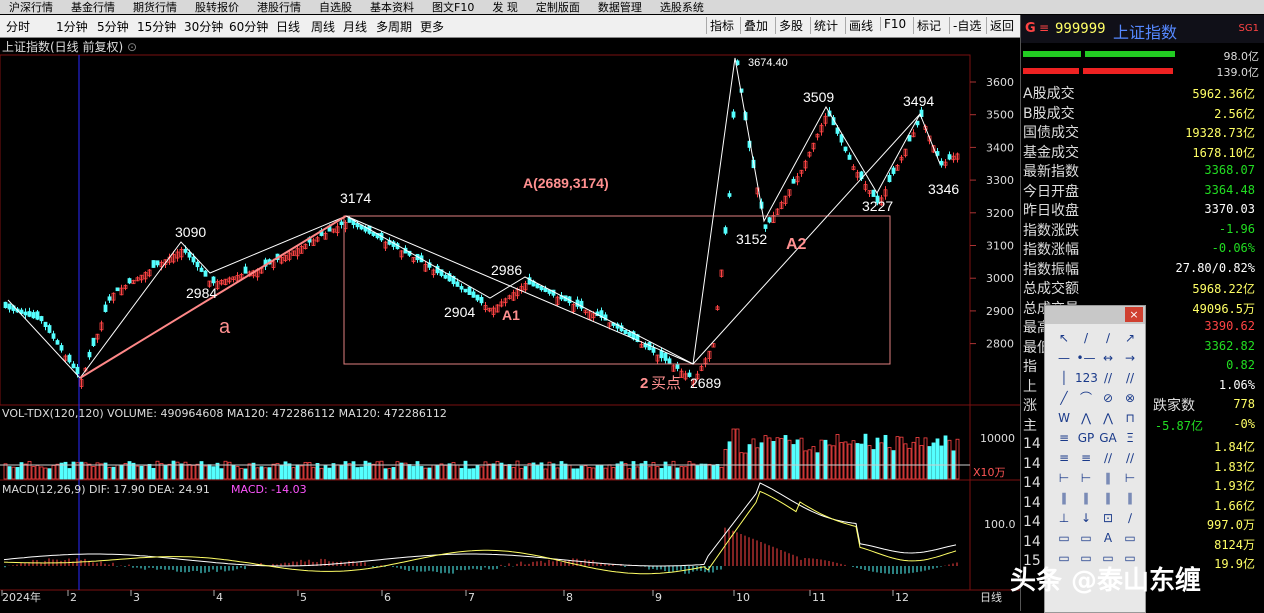  I want to click on draw-tool-icon: ⊘, so click(1108, 398).